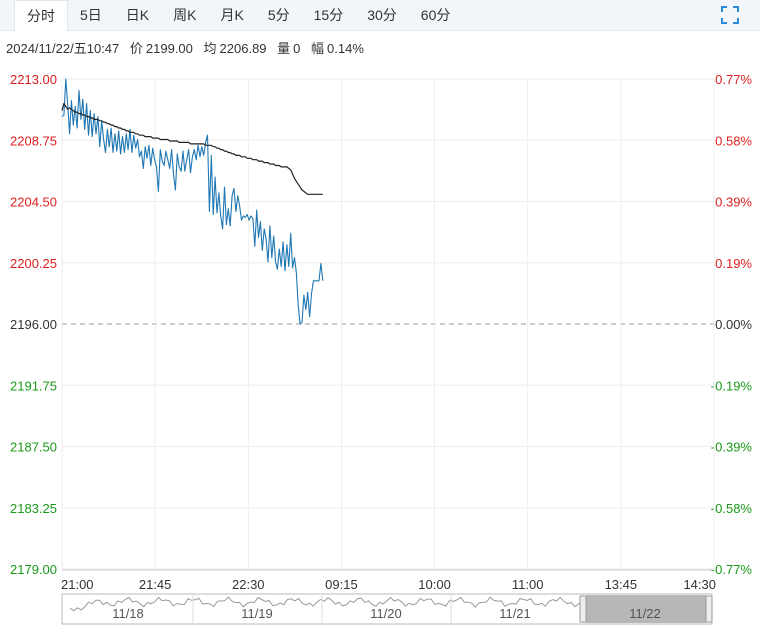  I want to click on tab-15min: 15分, so click(328, 15).